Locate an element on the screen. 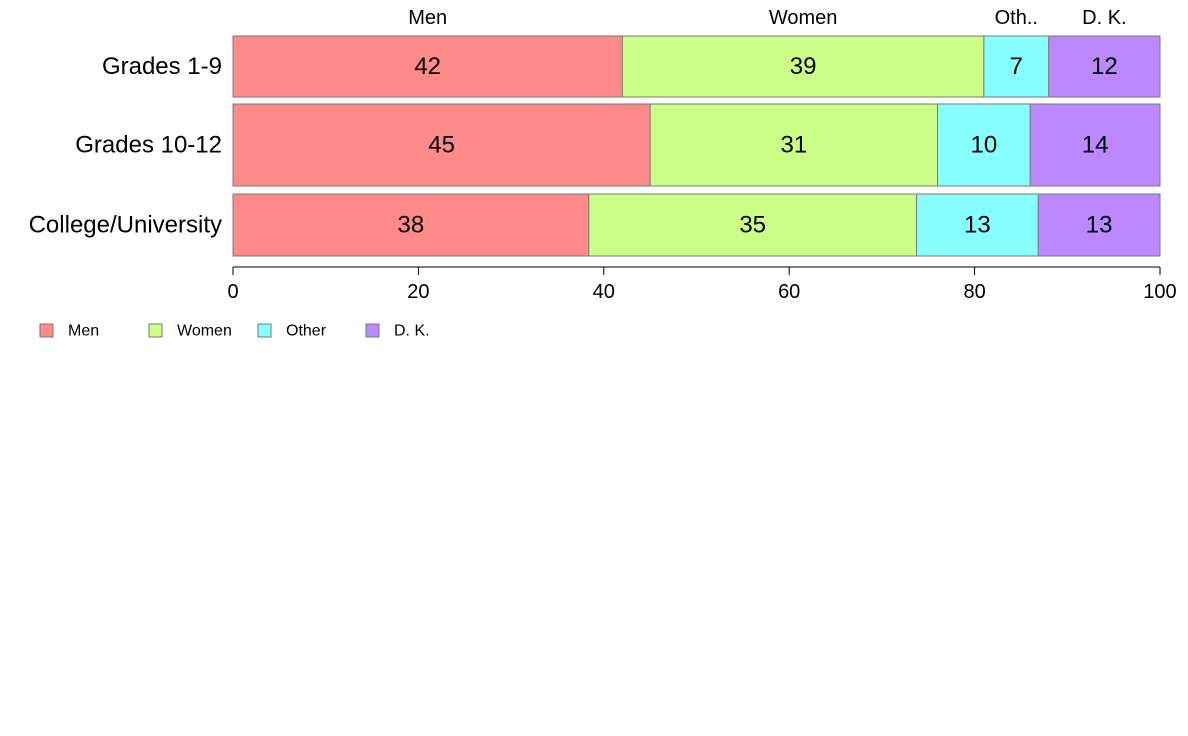  data-label: 10 is located at coordinates (984, 145).